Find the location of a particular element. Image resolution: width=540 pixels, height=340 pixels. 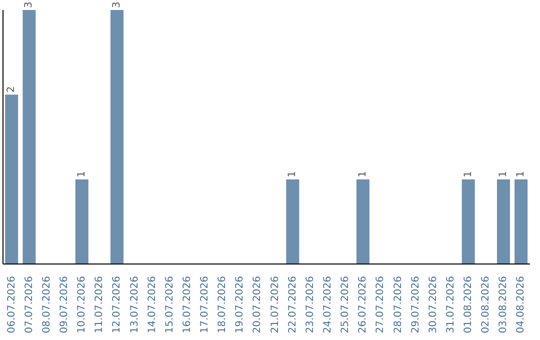

x-tick-label: 12.07.2026 is located at coordinates (117, 305).